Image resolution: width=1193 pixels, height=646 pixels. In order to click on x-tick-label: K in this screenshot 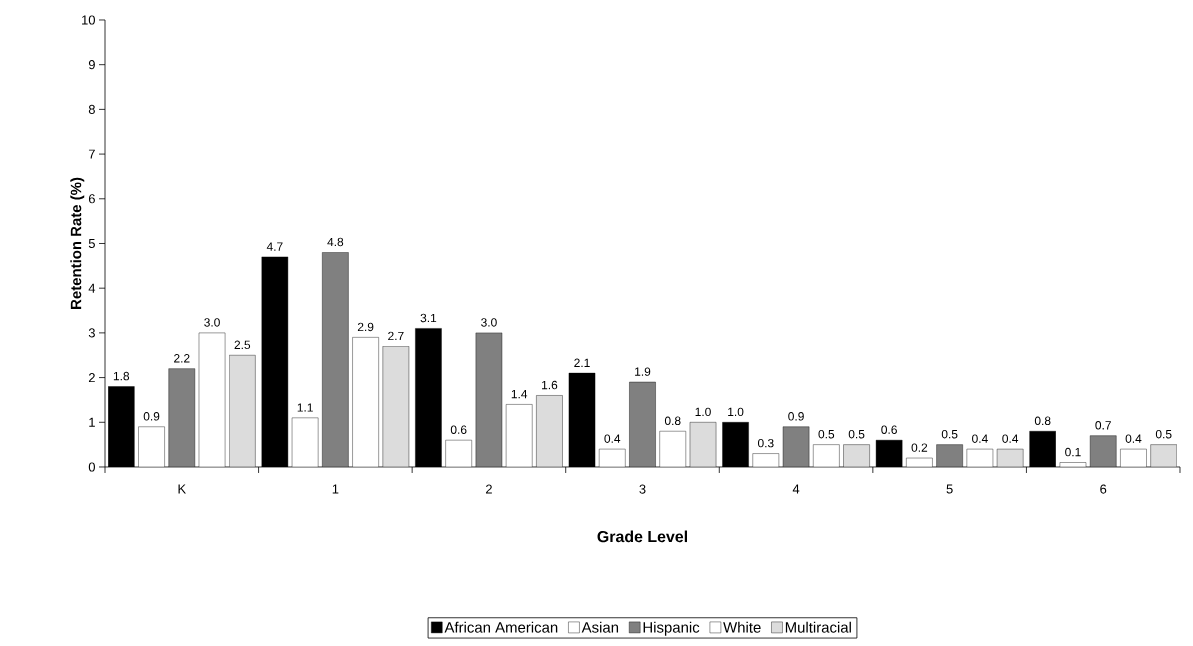, I will do `click(182, 489)`.